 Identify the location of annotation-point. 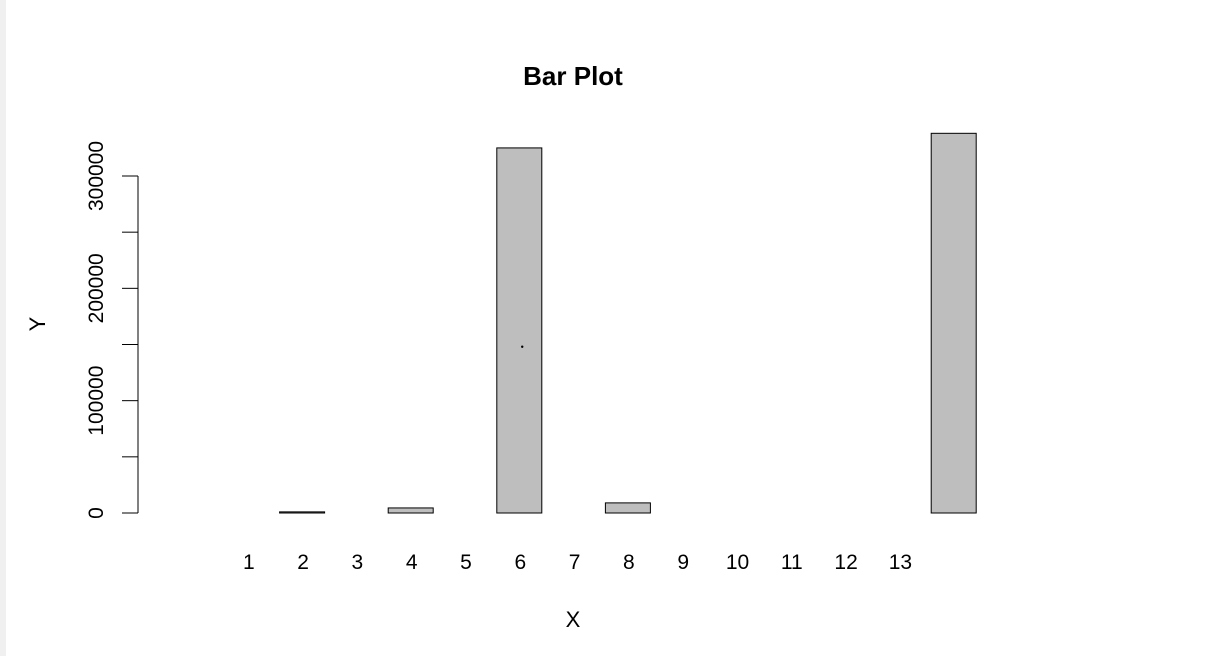
(522, 346).